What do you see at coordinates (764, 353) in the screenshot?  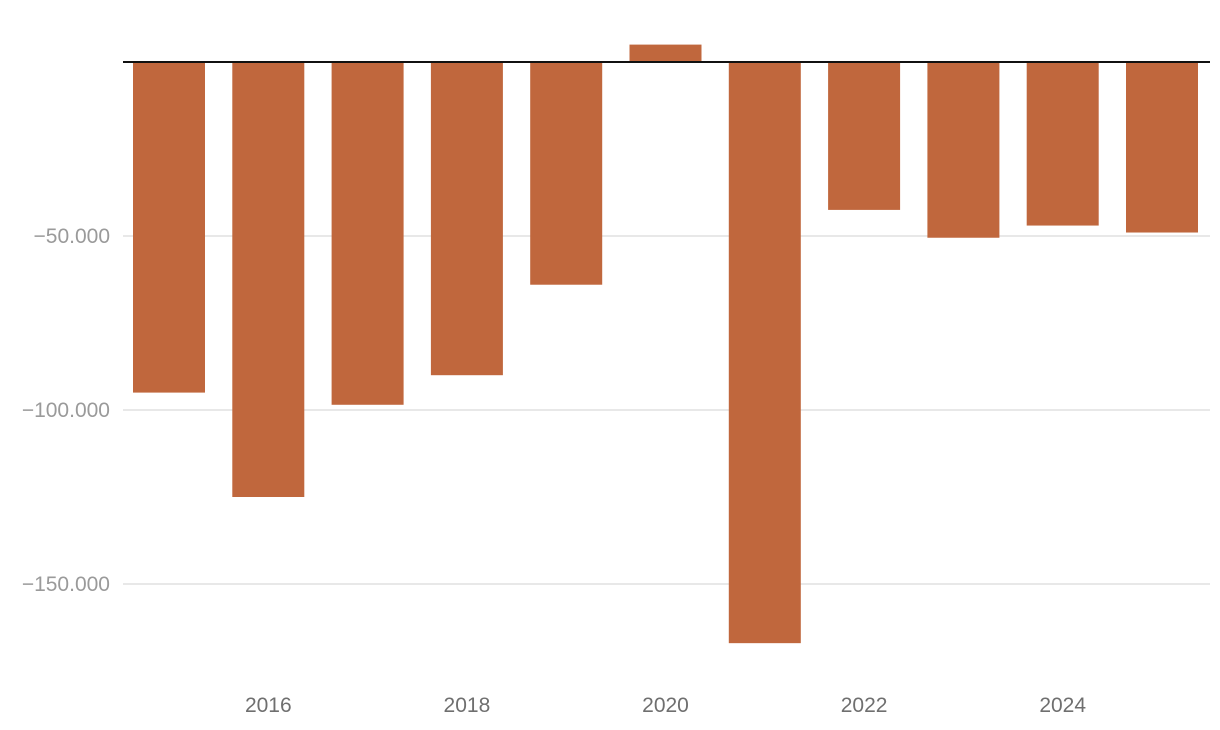 I see `bar-2021` at bounding box center [764, 353].